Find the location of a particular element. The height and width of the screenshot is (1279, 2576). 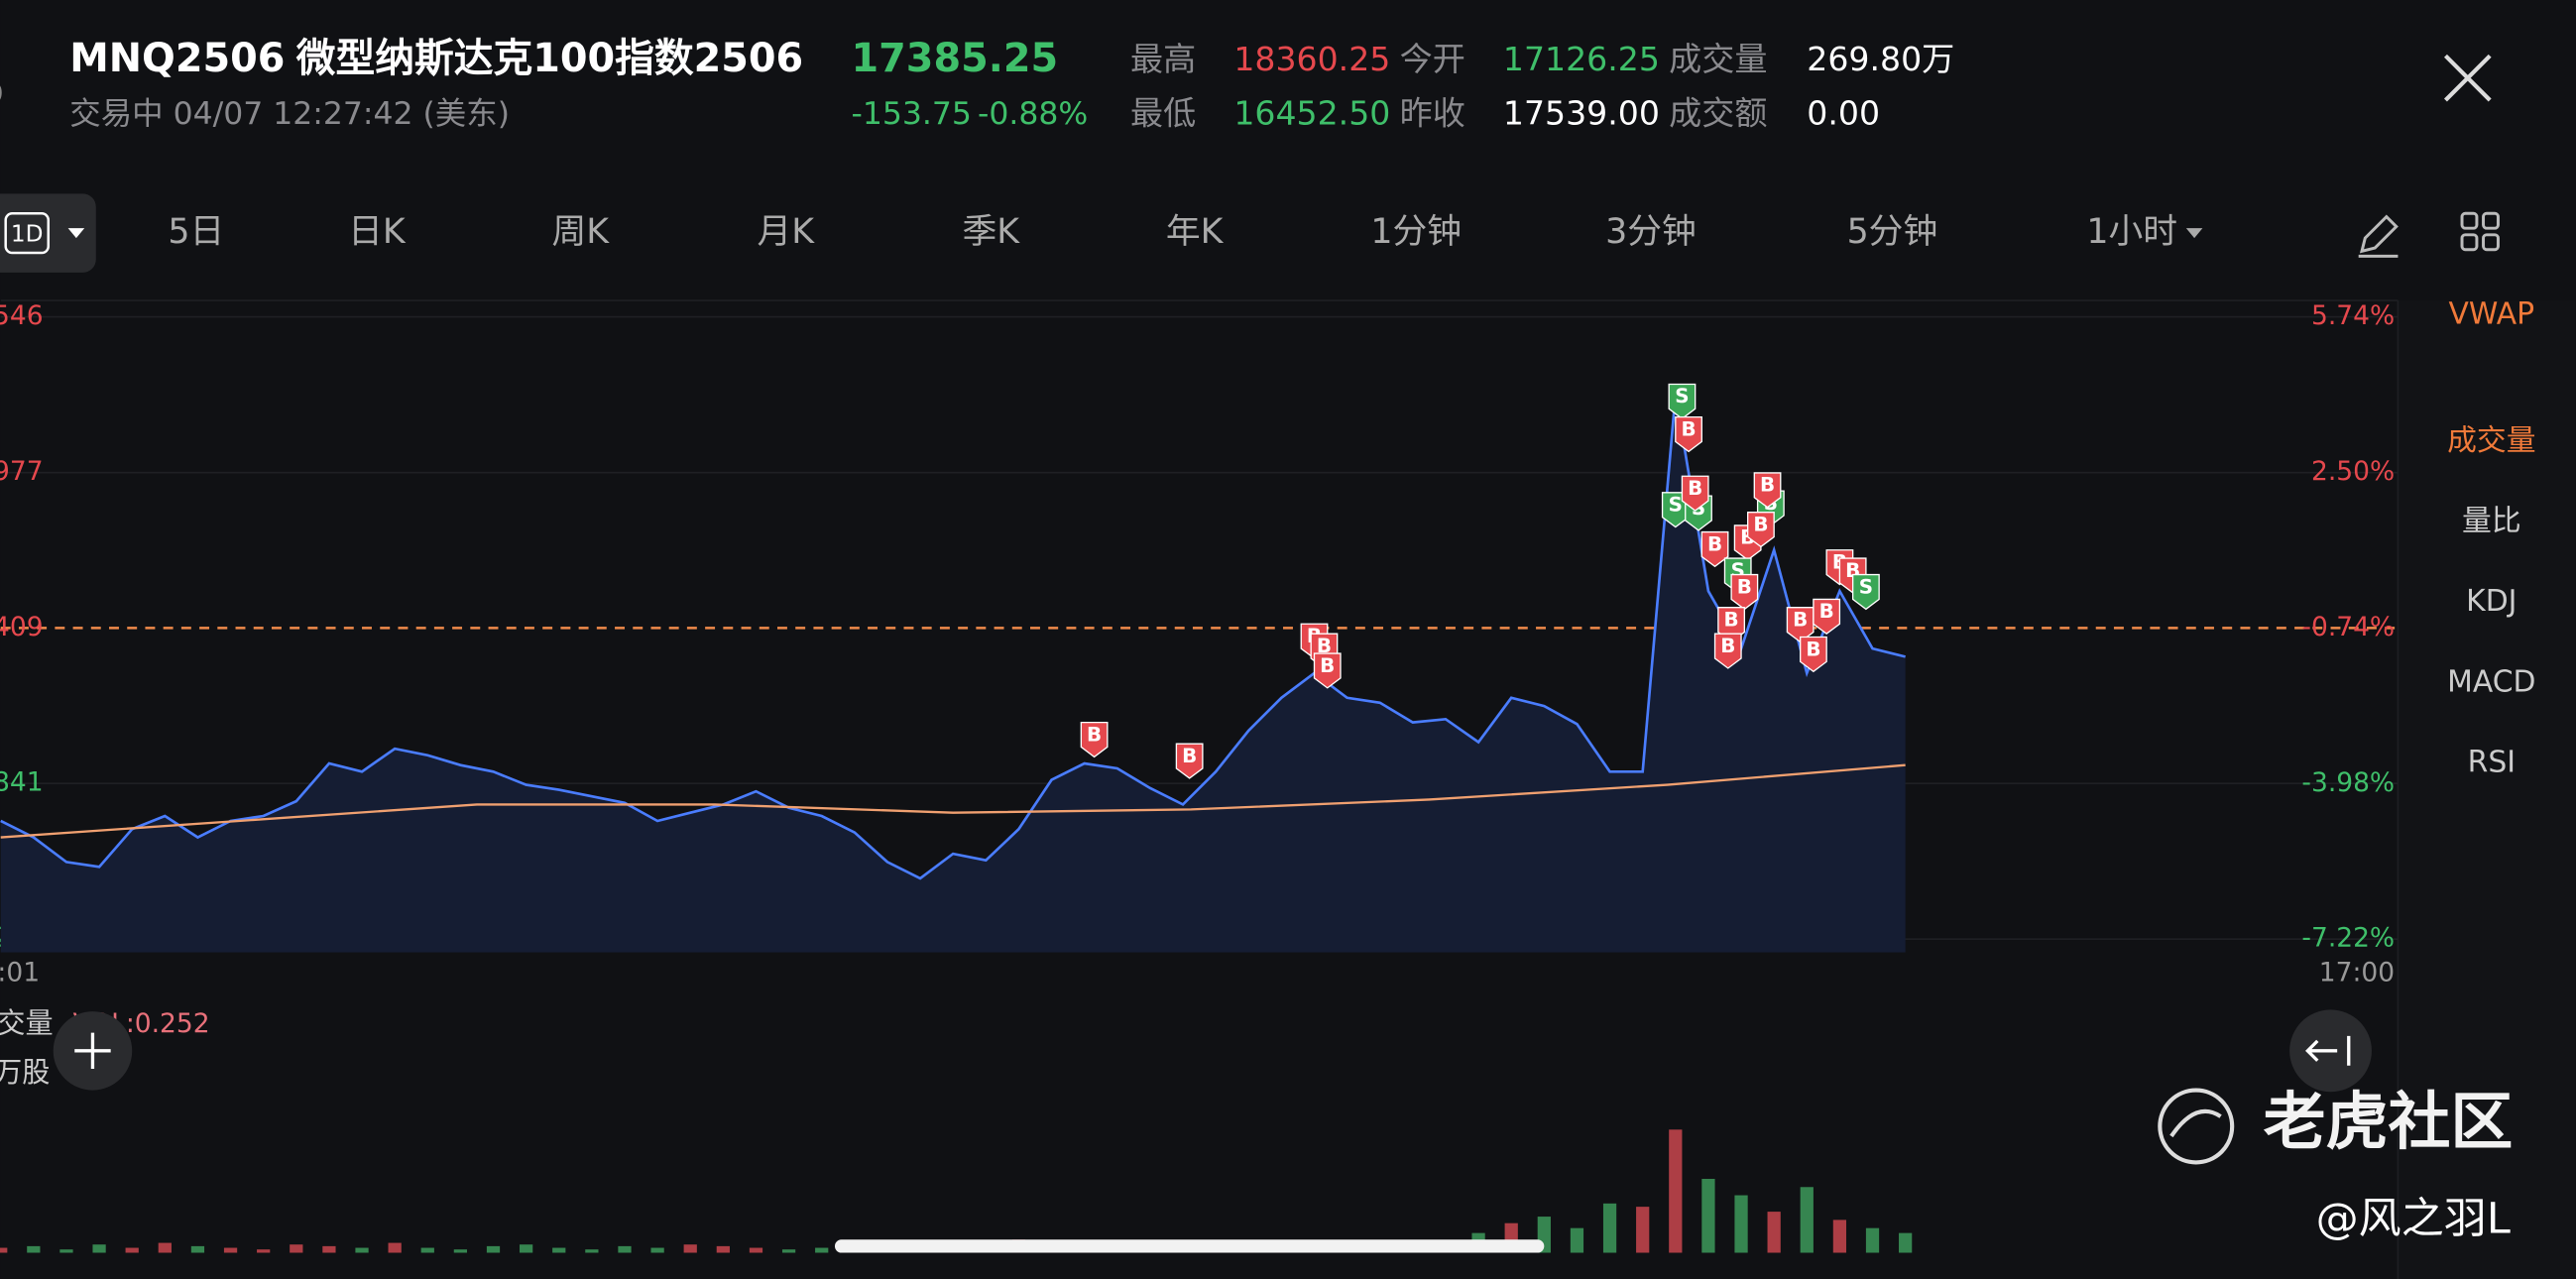

volume-title: 成交量 is located at coordinates (27, 1022).